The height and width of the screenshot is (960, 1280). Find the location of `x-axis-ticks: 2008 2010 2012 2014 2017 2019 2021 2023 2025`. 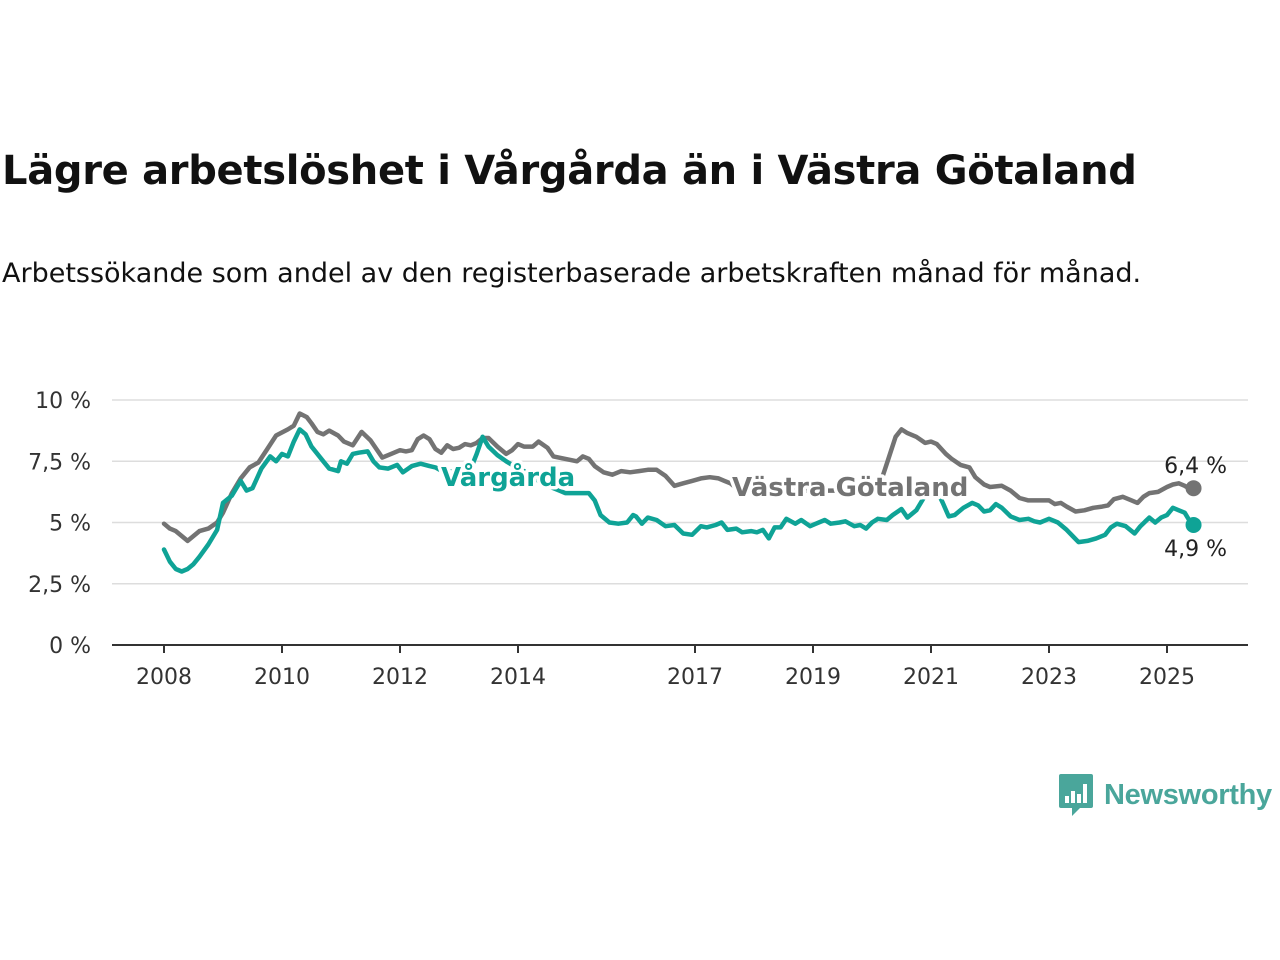

x-axis-ticks: 2008 2010 2012 2014 2017 2019 2021 2023 2025 is located at coordinates (665, 667).